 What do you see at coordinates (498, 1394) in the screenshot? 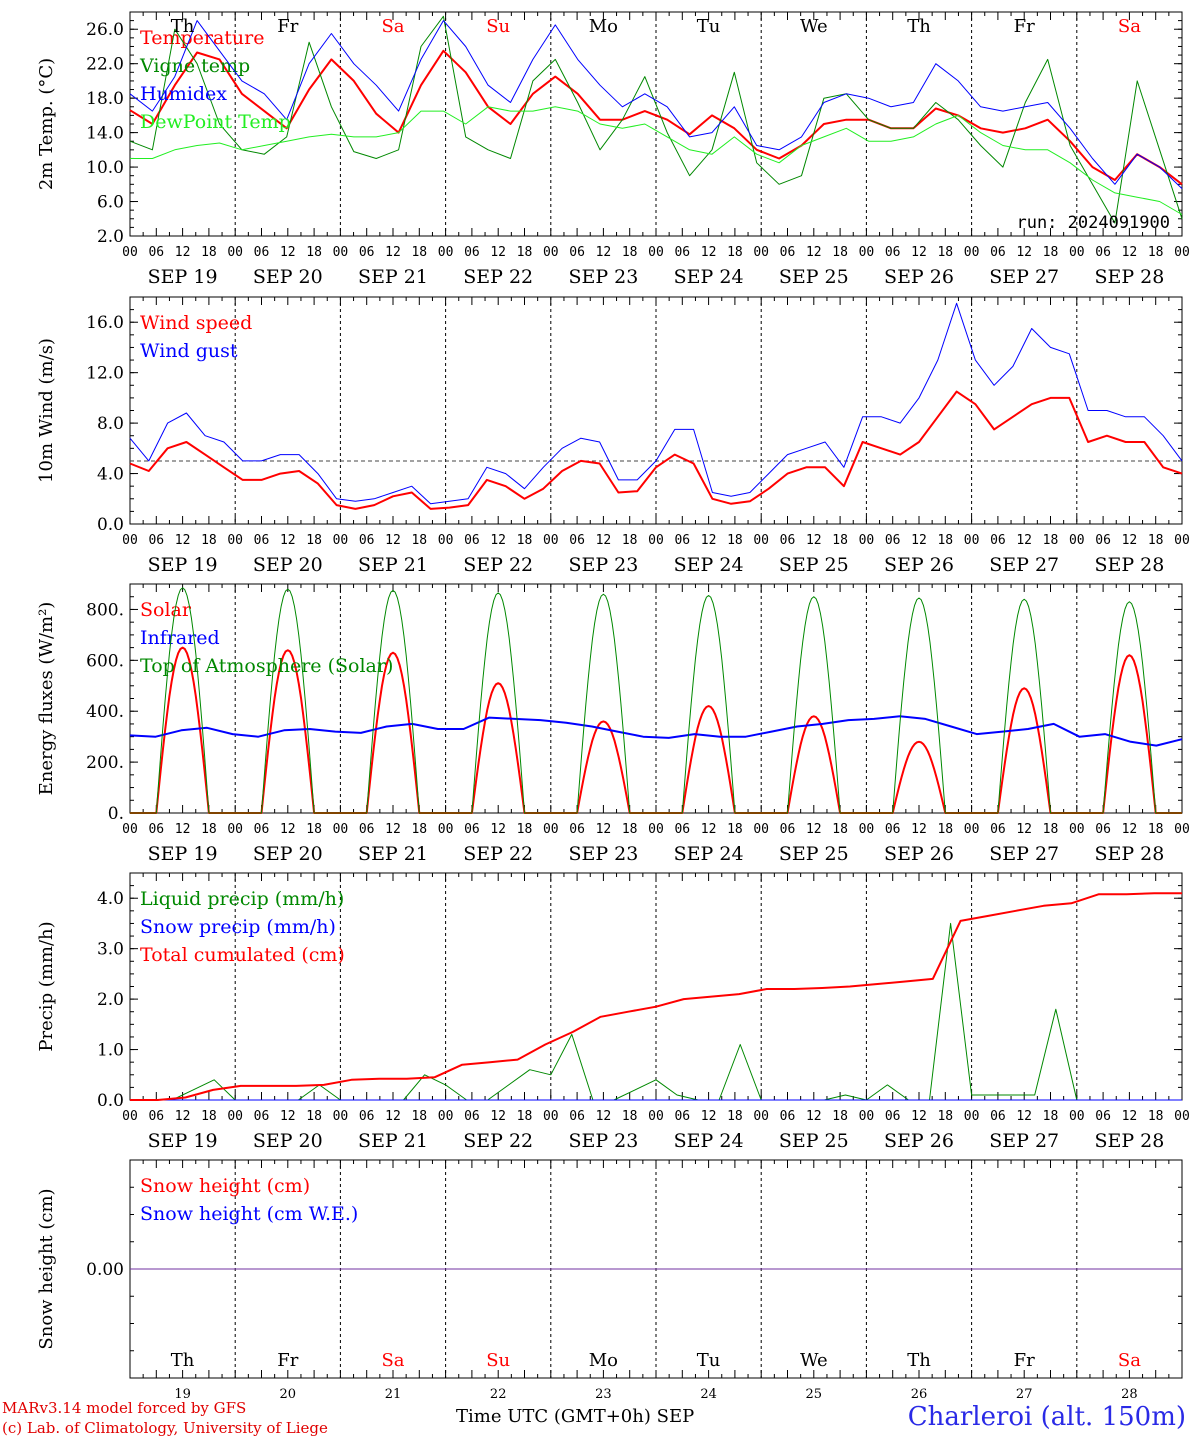
I see `day-number: 22` at bounding box center [498, 1394].